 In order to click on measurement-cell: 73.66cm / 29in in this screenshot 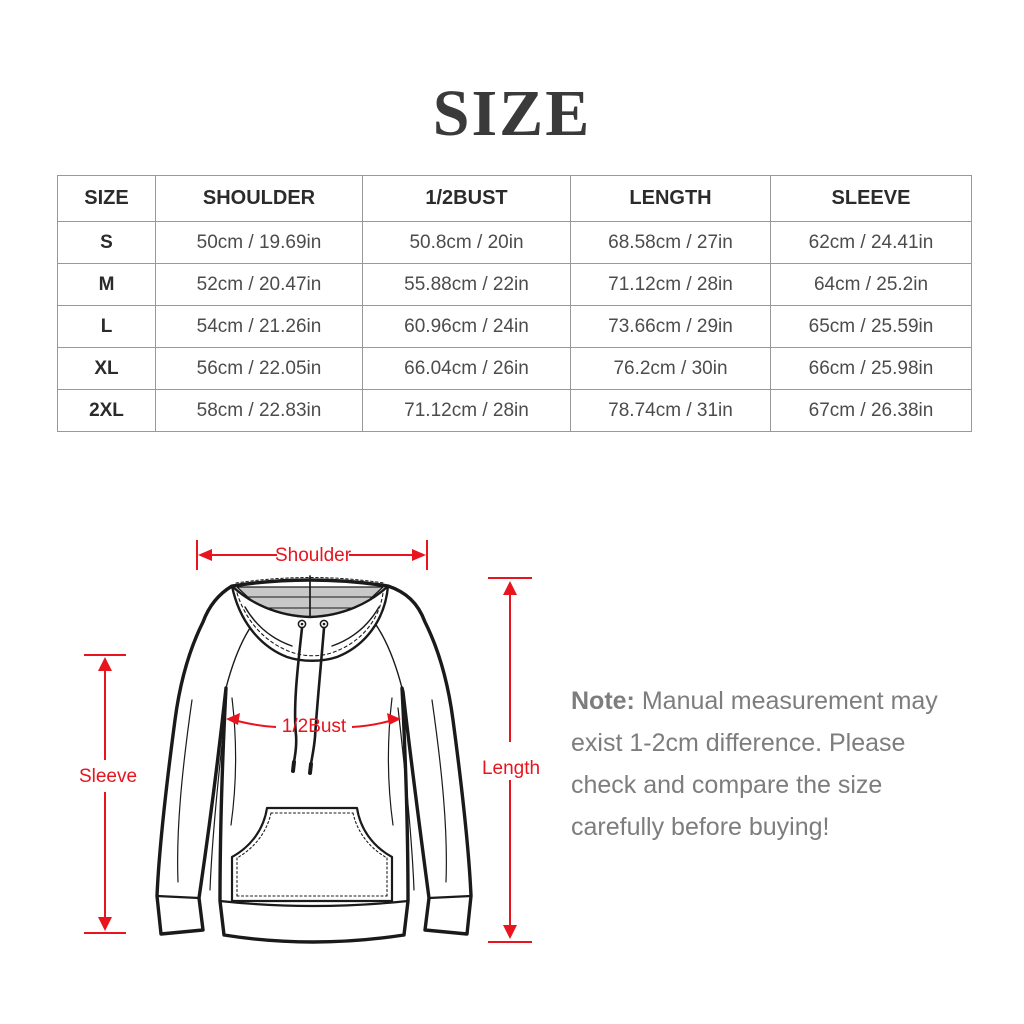, I will do `click(670, 326)`.